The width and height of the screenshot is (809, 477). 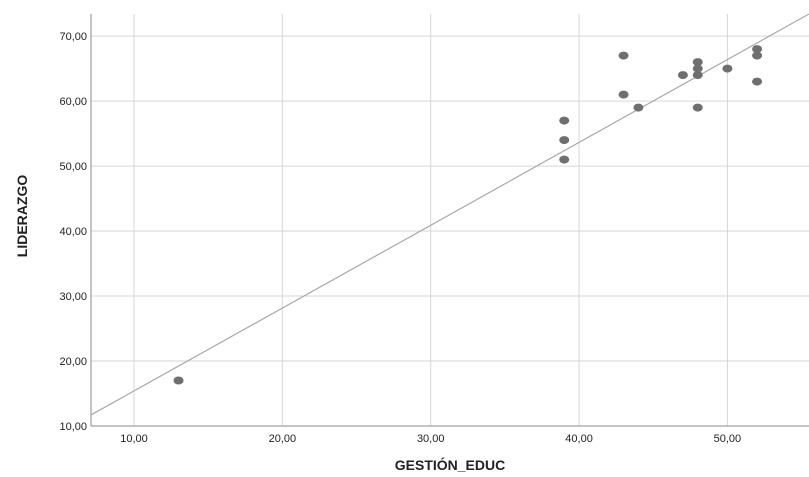 What do you see at coordinates (73, 297) in the screenshot?
I see `y-tick-label: 30,00` at bounding box center [73, 297].